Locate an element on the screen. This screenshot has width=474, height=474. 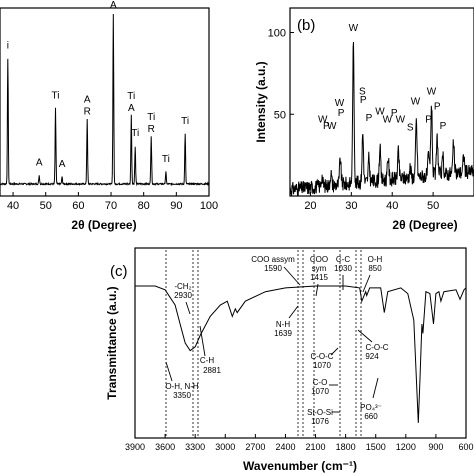
ann-coc-1070-num: 1070 is located at coordinates (322, 365).